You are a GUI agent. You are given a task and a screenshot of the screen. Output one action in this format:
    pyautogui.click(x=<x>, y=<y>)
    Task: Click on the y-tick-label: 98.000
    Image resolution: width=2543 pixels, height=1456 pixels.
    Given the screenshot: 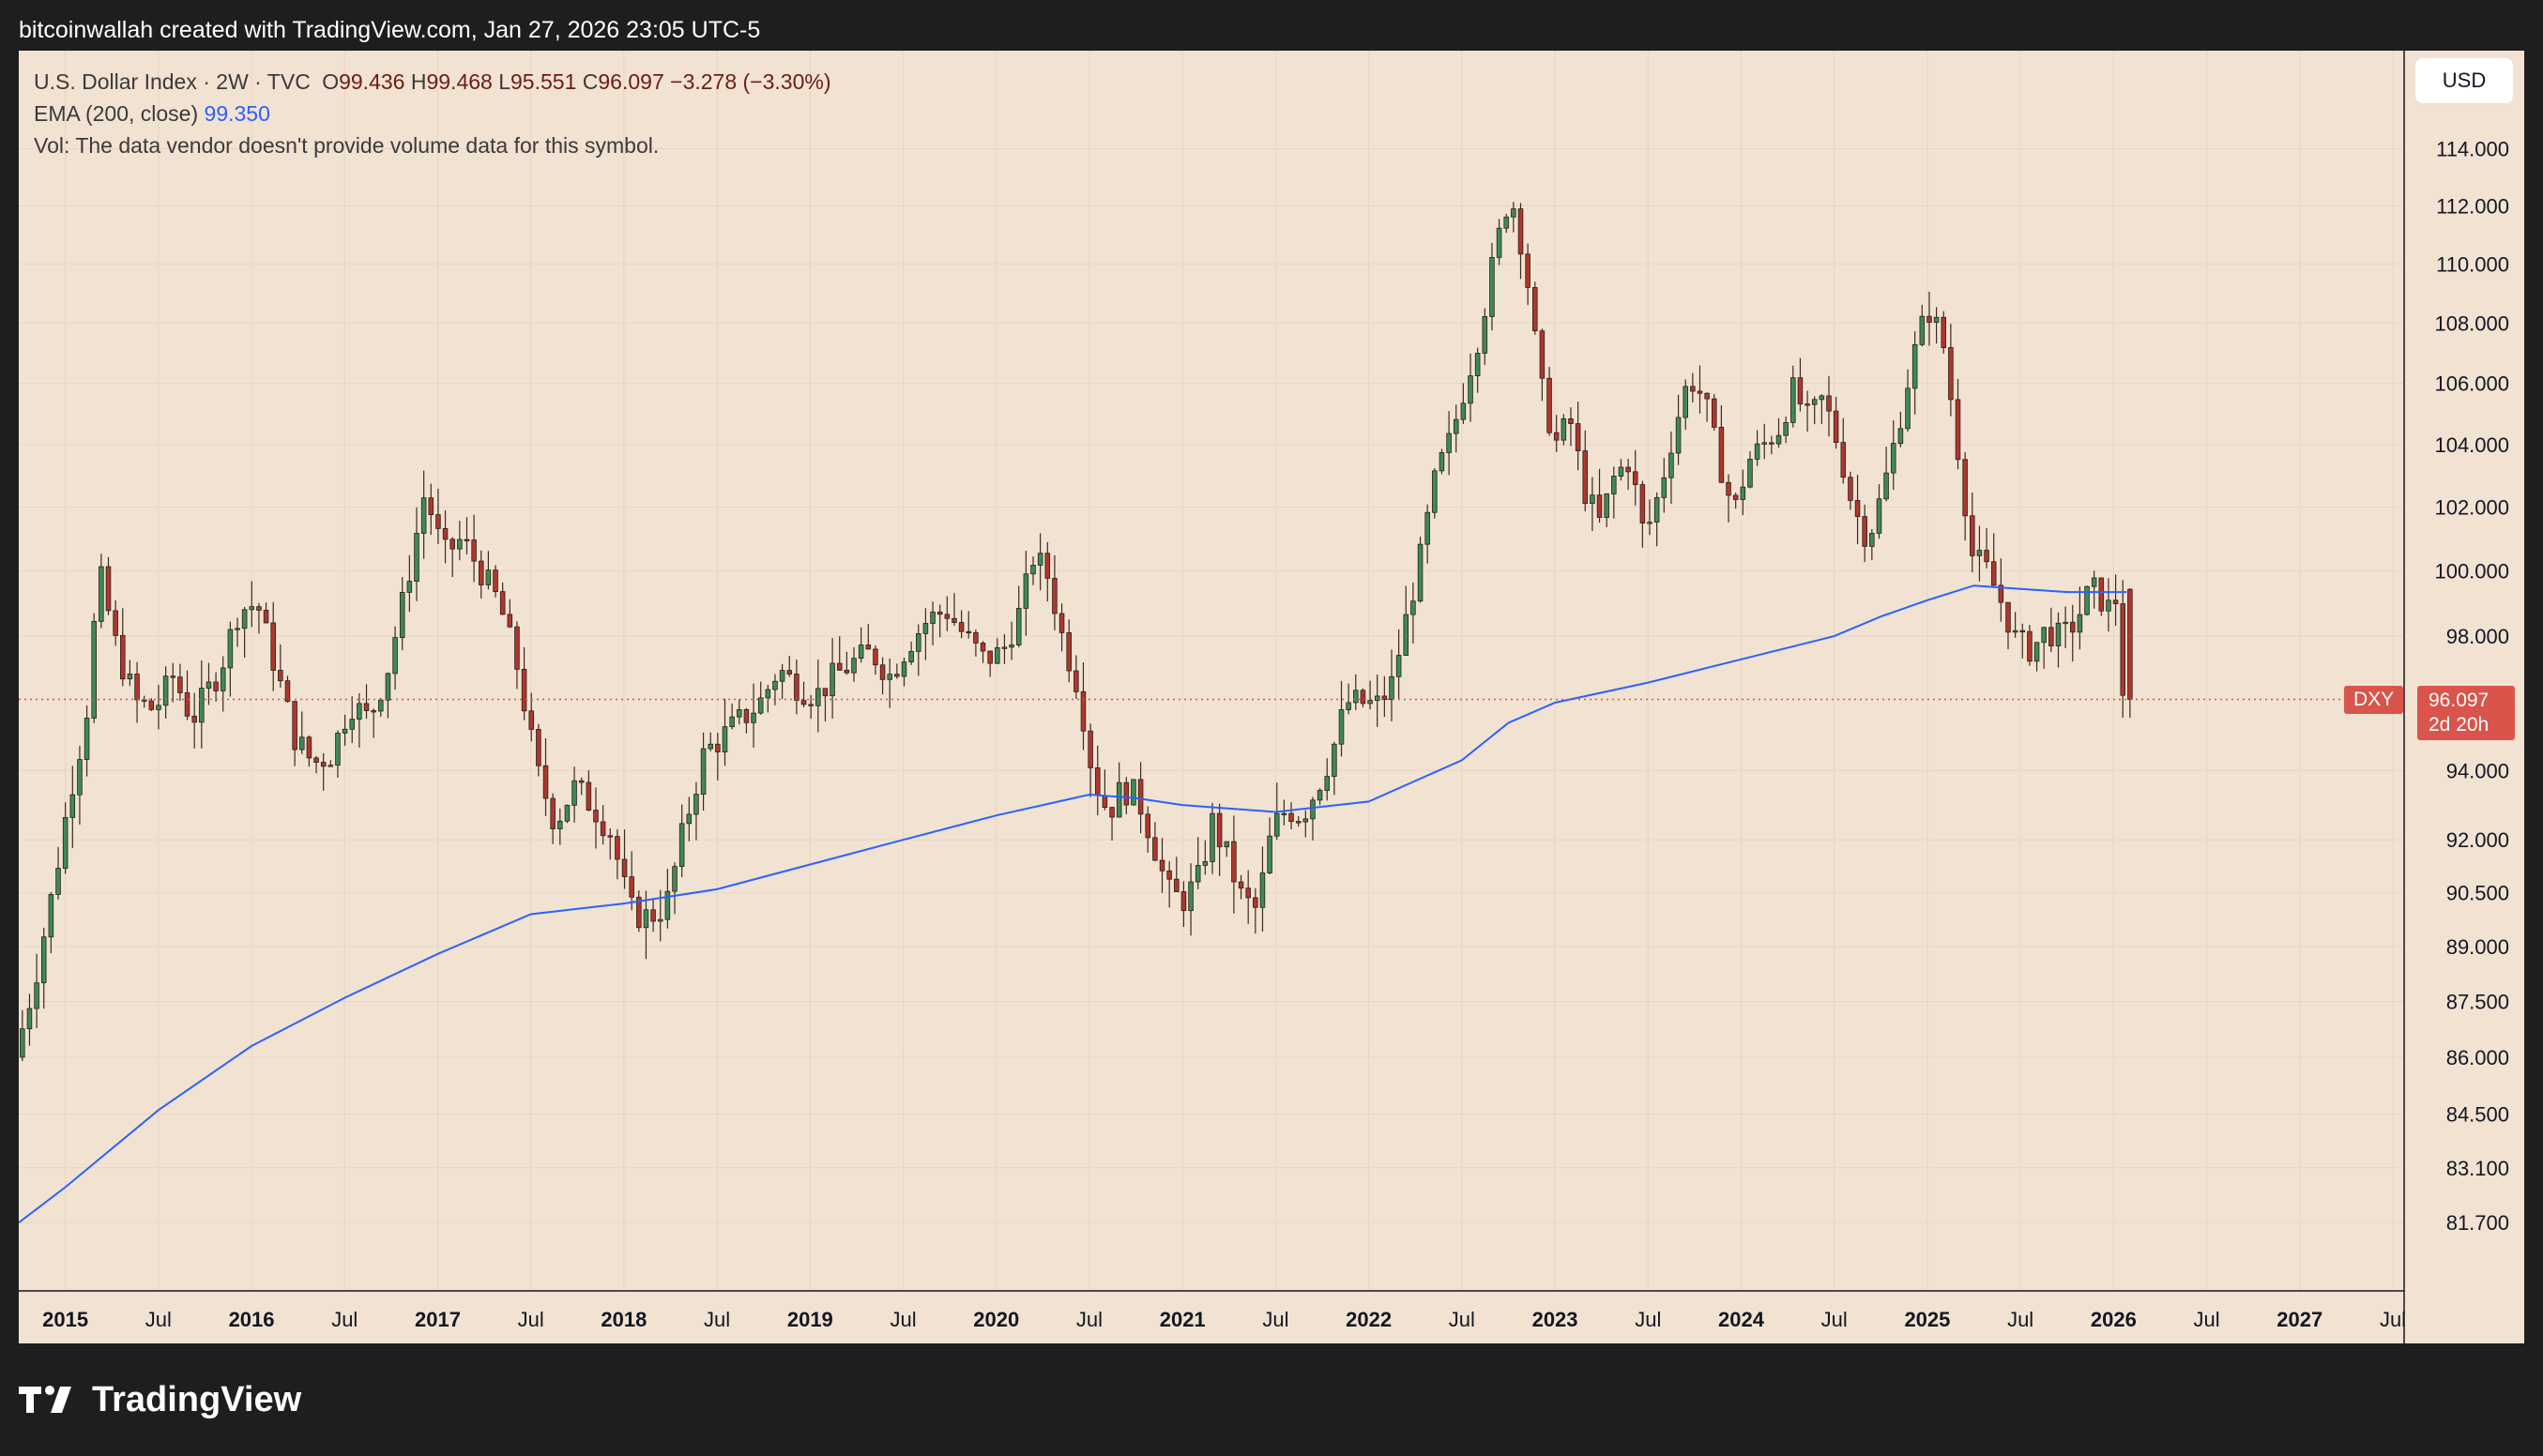 What is the action you would take?
    pyautogui.click(x=2477, y=636)
    